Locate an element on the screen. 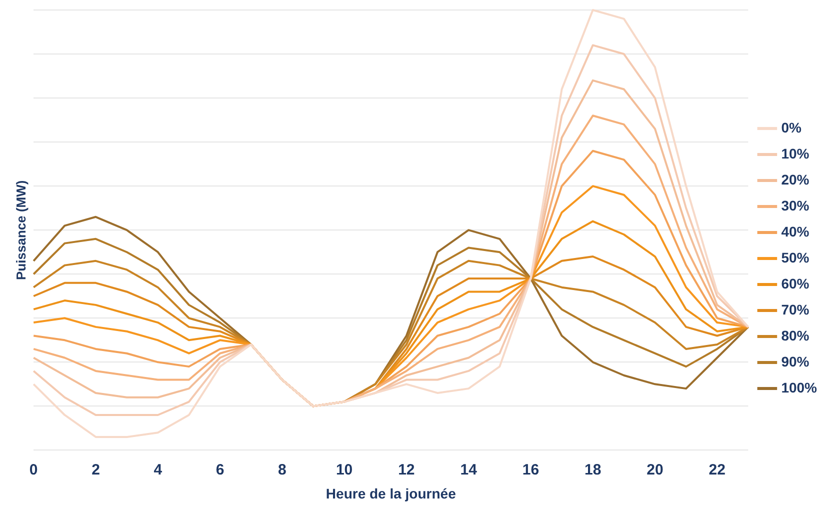 This screenshot has width=837, height=517. legend-label: 40% is located at coordinates (795, 231).